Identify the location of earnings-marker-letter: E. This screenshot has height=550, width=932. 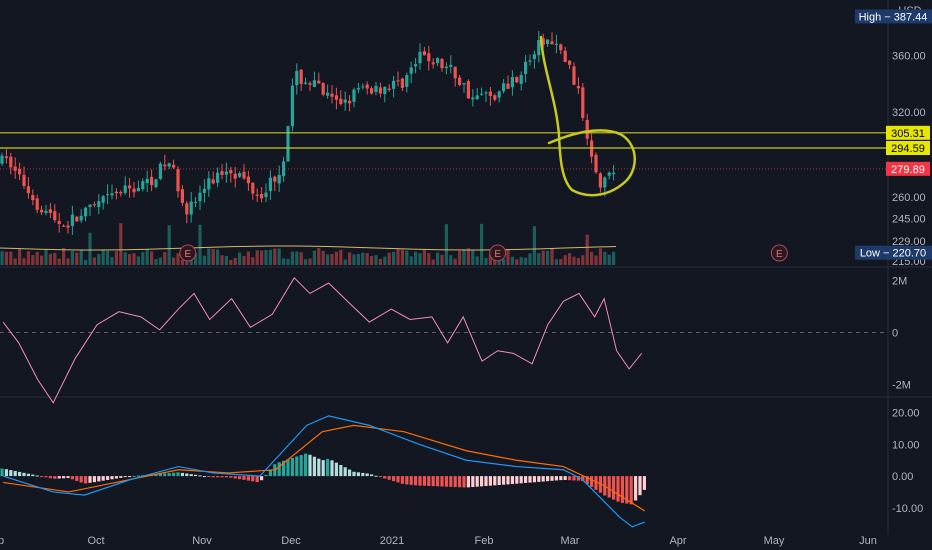
(779, 254).